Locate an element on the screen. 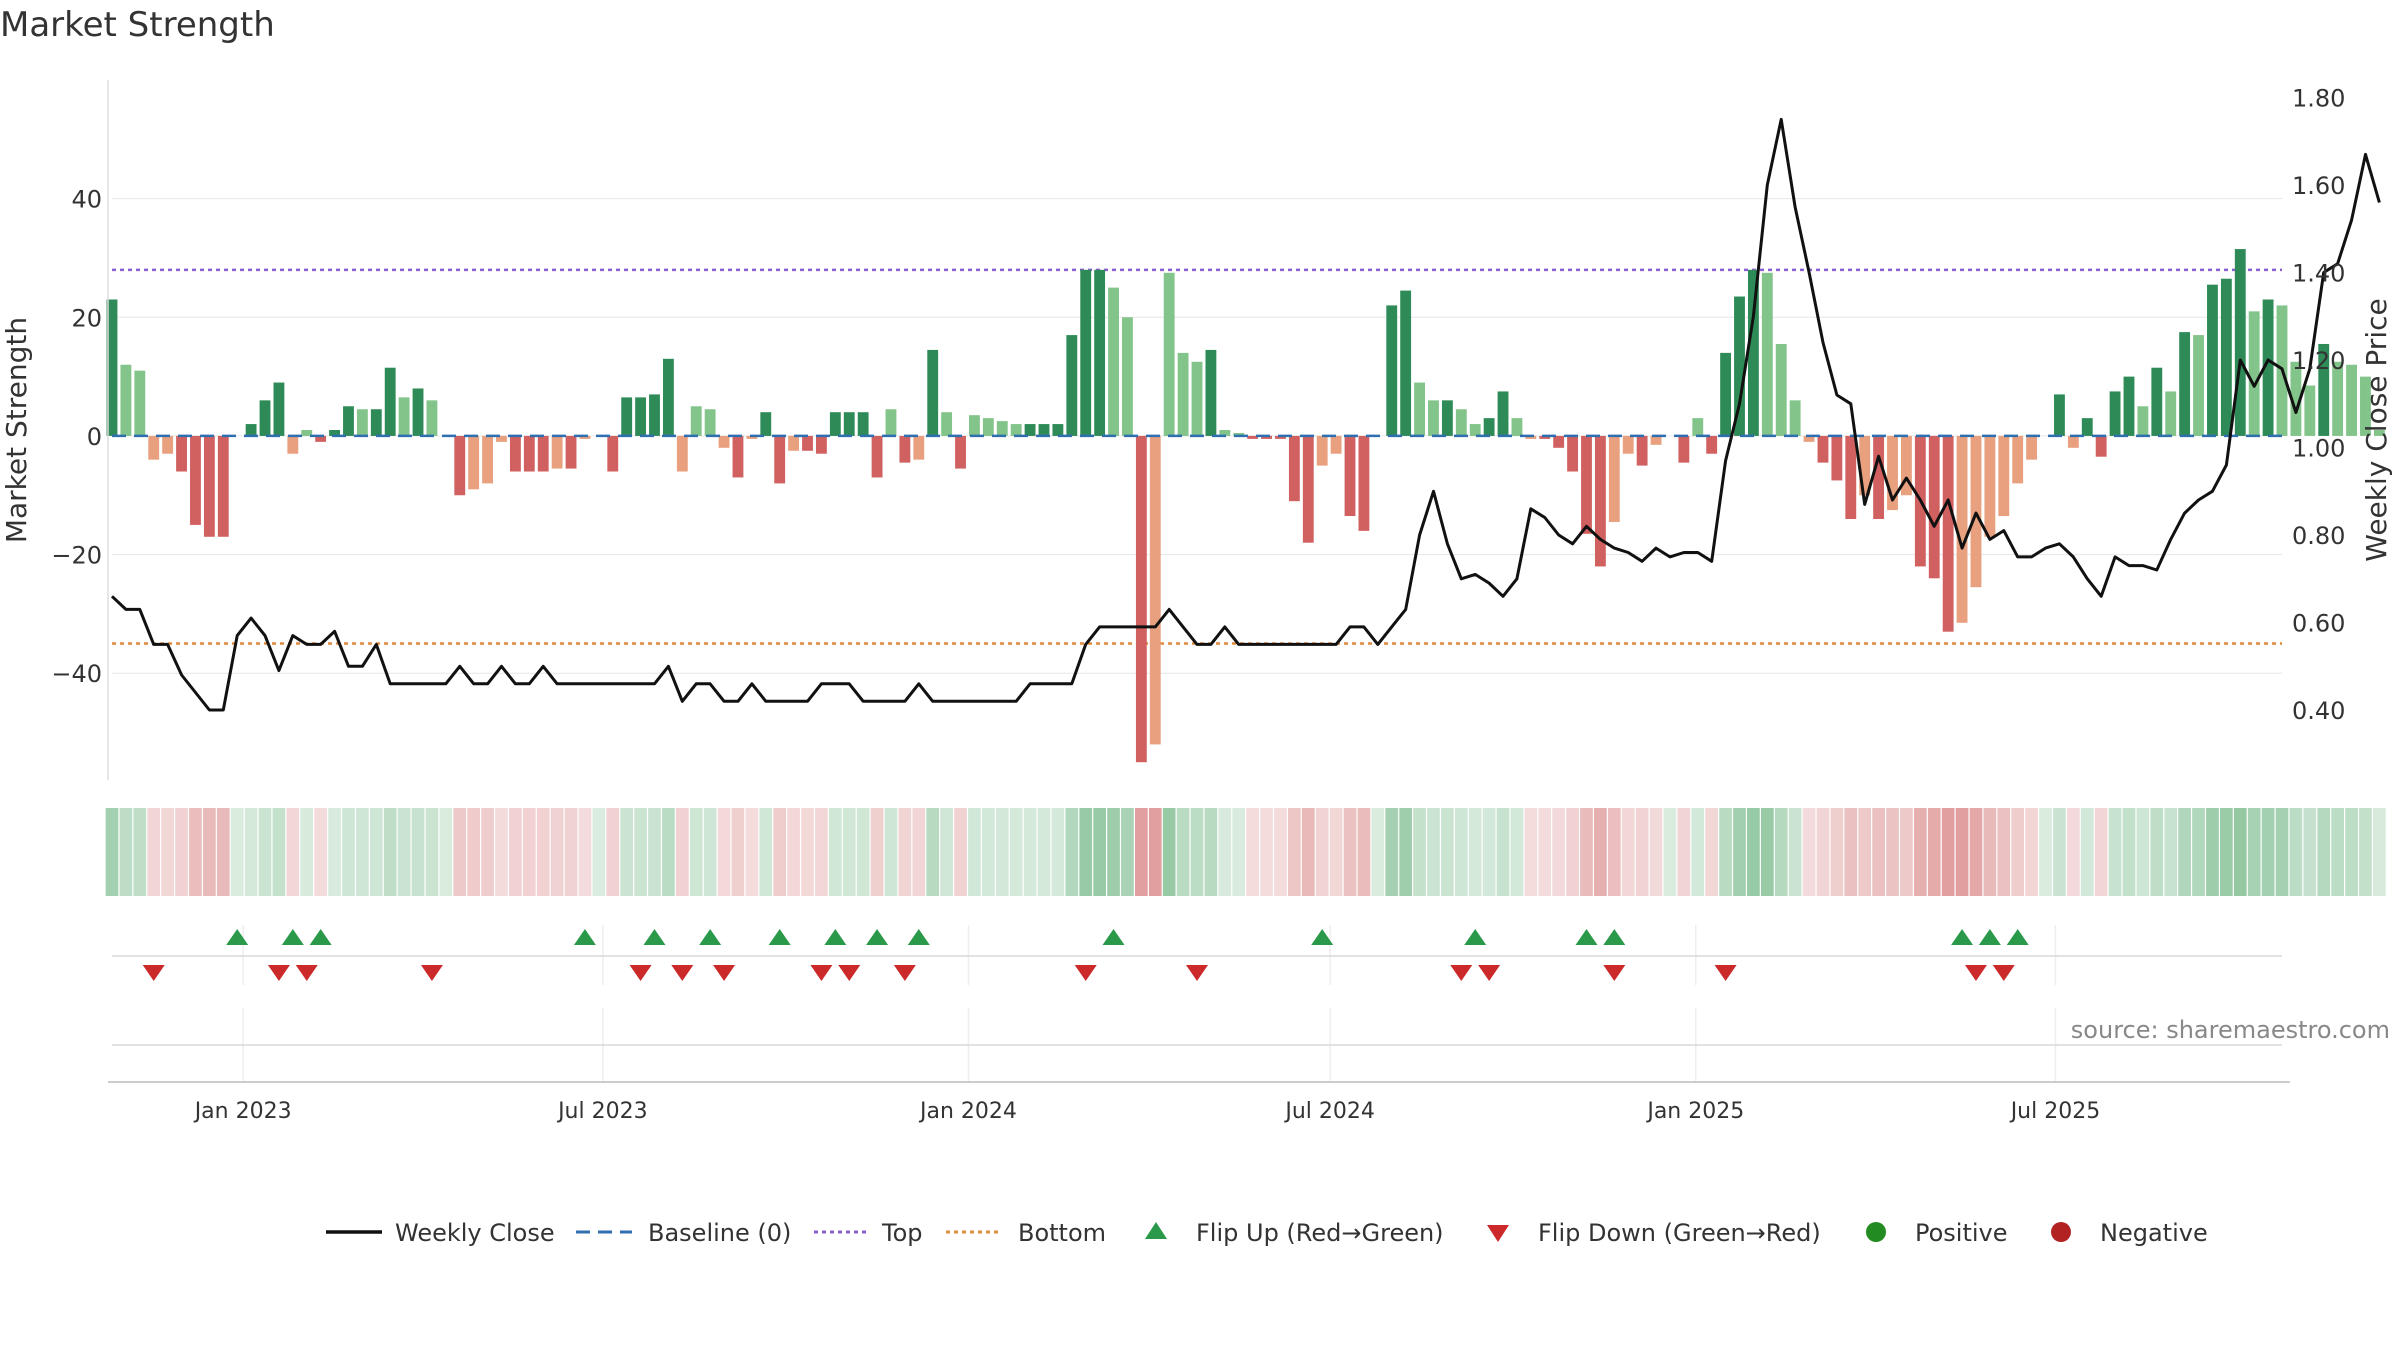  y-left-tick-label: 0 is located at coordinates (94, 437).